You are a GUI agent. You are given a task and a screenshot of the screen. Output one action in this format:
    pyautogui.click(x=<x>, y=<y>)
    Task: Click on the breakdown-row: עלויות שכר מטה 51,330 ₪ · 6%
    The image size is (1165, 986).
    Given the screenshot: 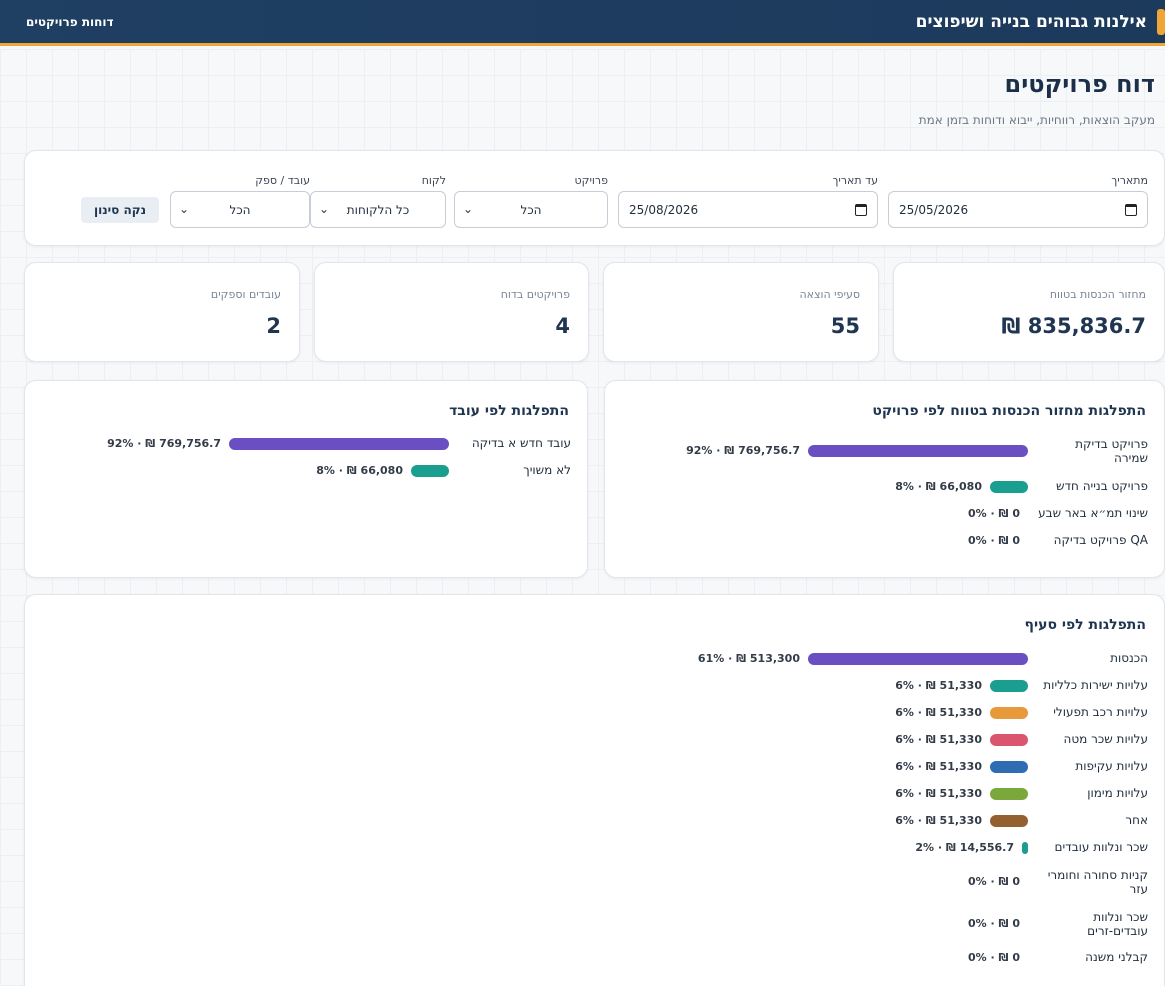 What is the action you would take?
    pyautogui.click(x=594, y=742)
    